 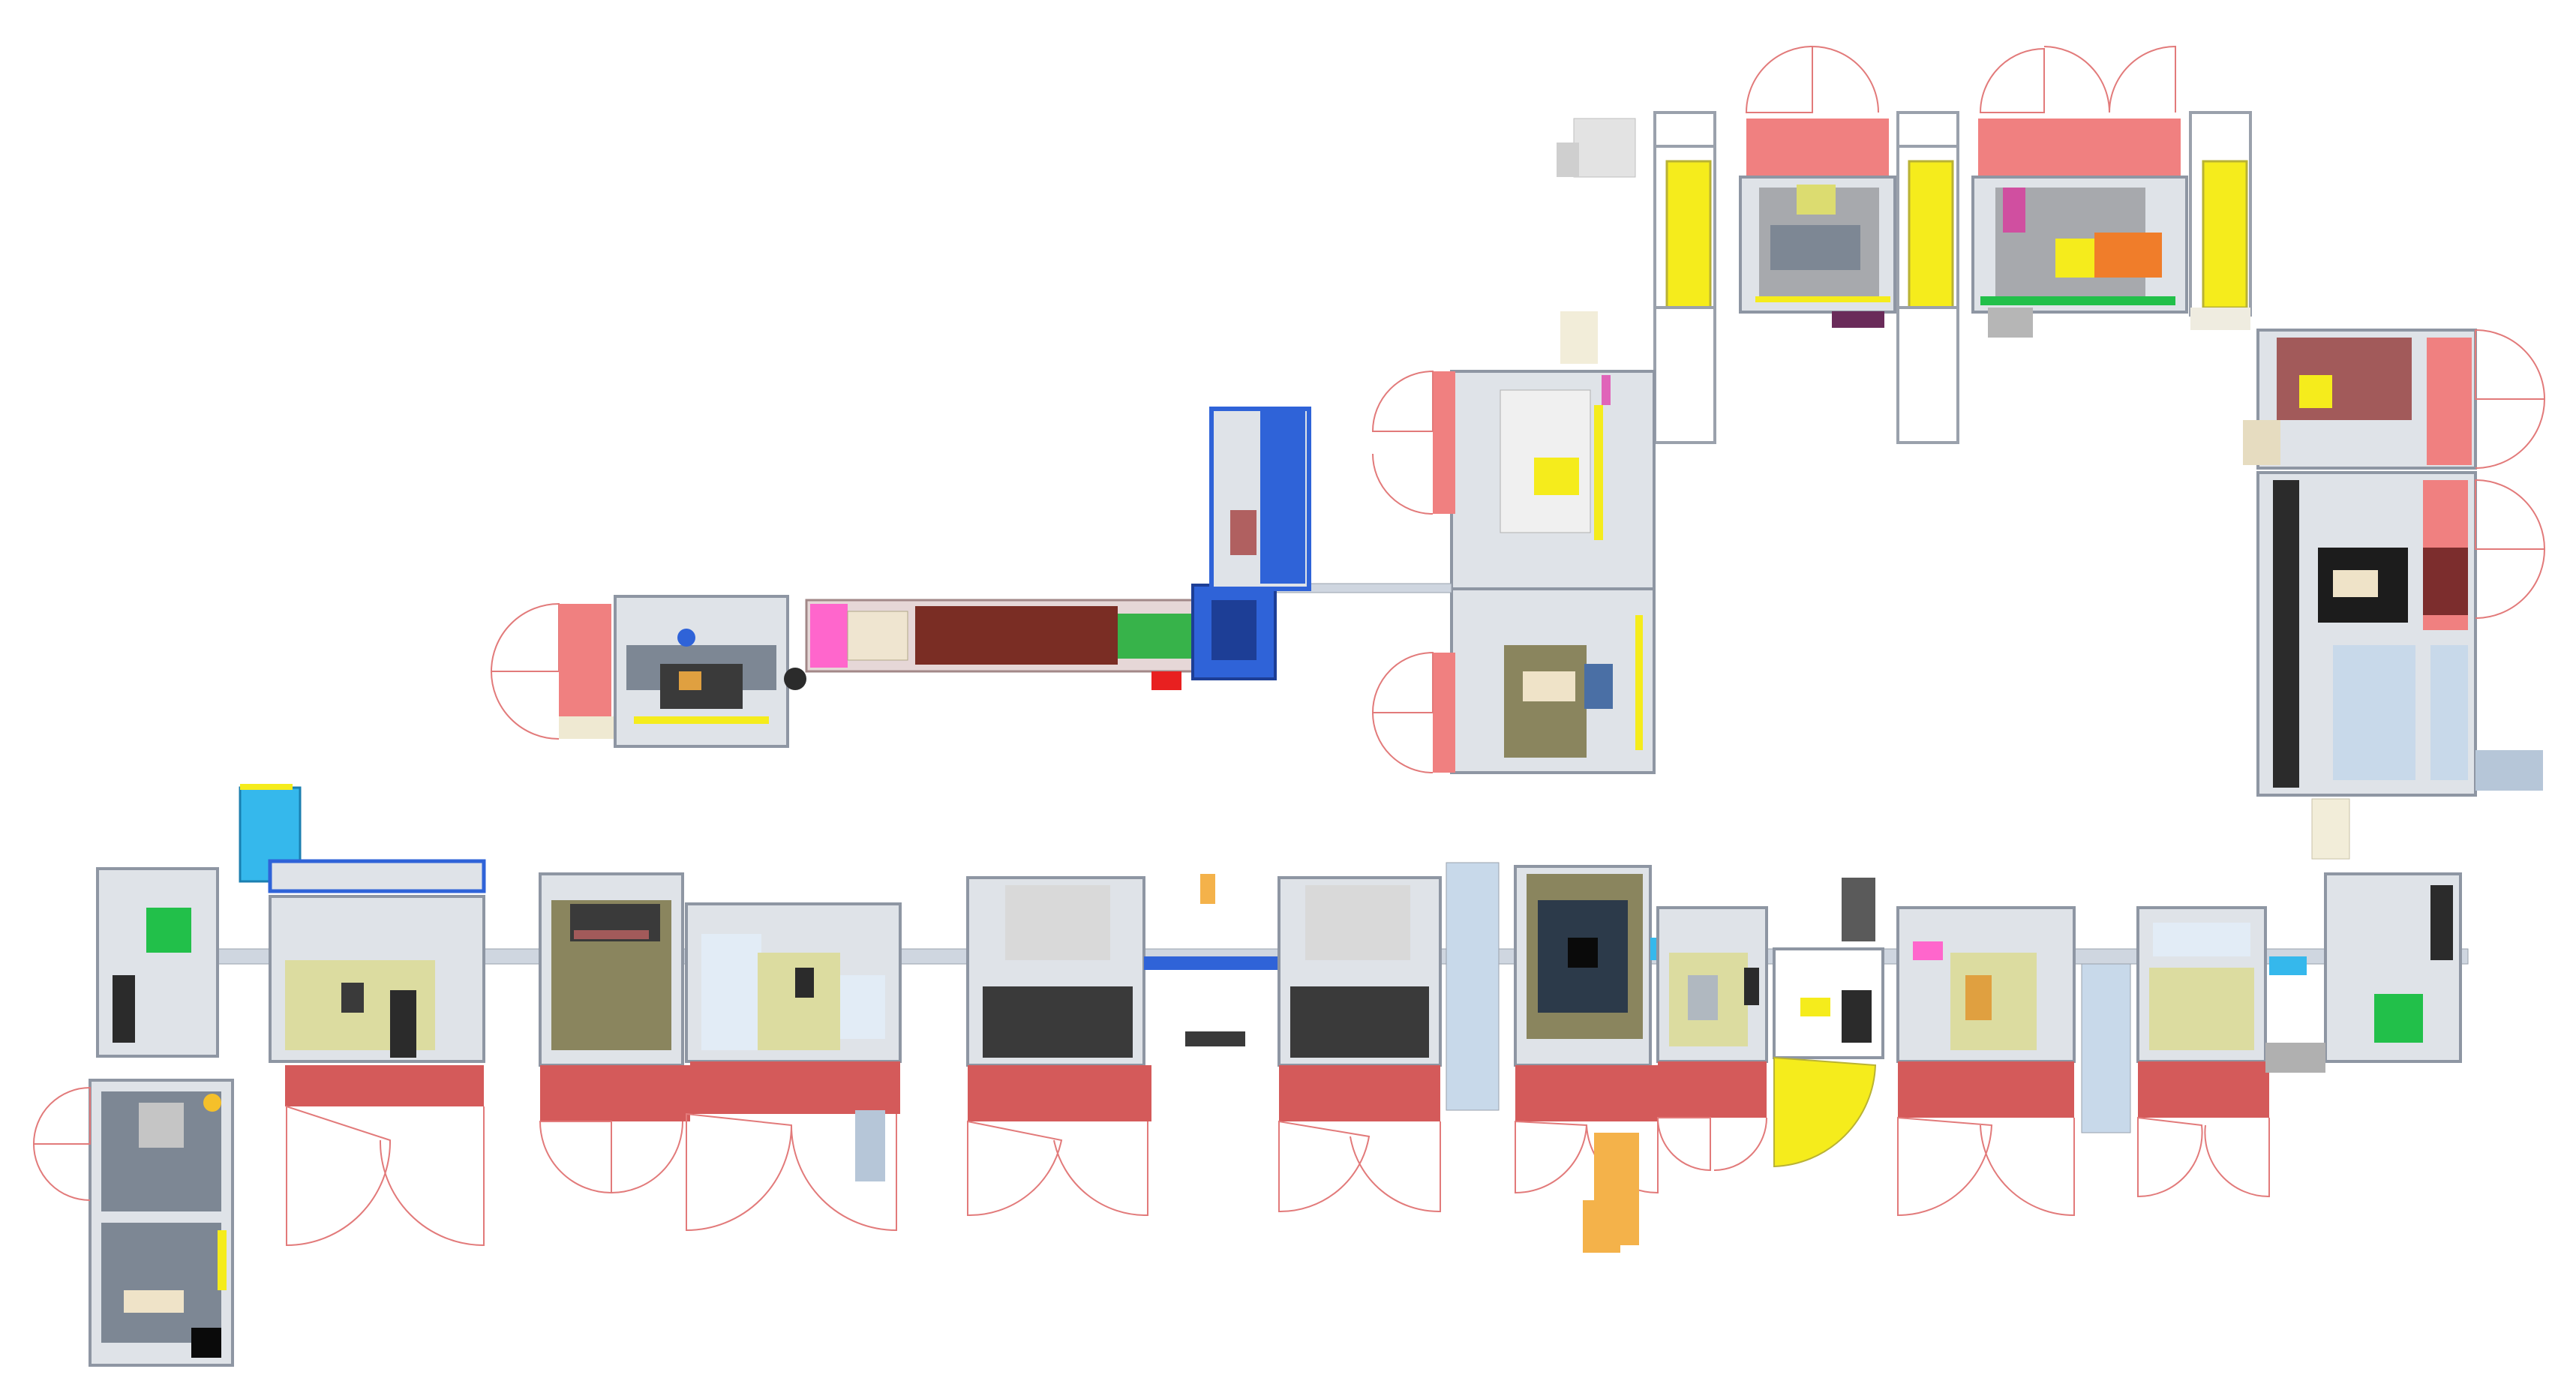 I want to click on station-e, so click(x=1359, y=1044).